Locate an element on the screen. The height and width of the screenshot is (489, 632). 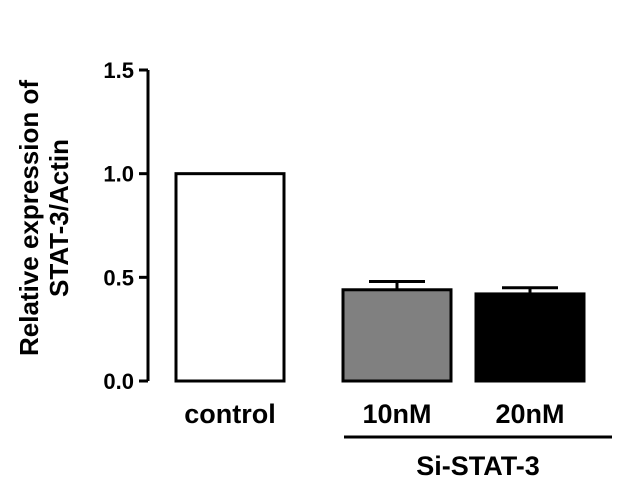
group-label: Si-STAT-3 is located at coordinates (478, 466).